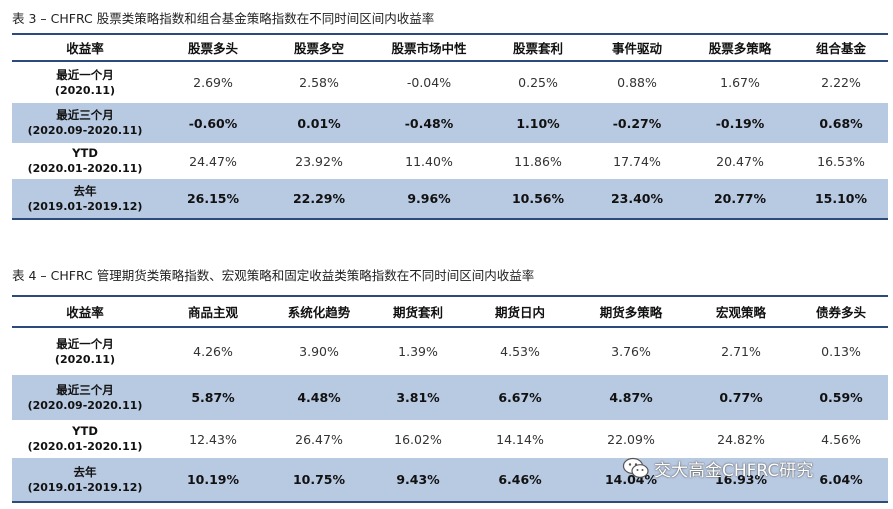  Describe the element at coordinates (213, 82) in the screenshot. I see `table-cell: 2.69%` at that location.